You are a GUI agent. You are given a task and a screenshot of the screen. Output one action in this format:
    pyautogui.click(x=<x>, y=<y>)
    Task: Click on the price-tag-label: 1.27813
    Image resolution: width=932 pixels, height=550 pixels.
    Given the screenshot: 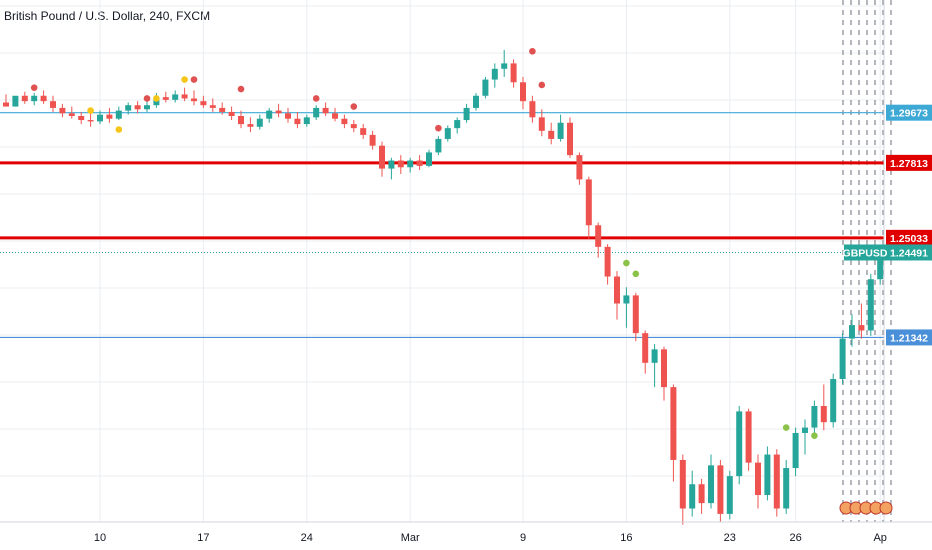 What is the action you would take?
    pyautogui.click(x=909, y=164)
    